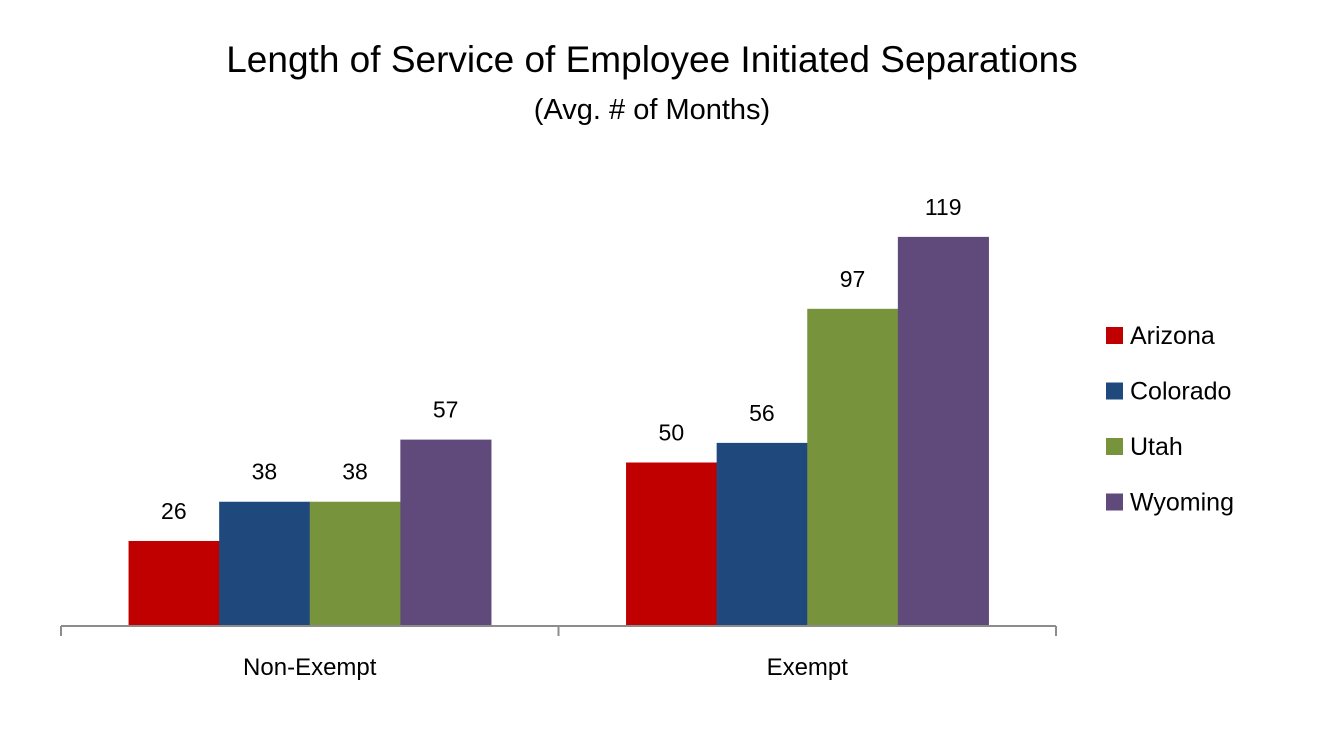 This screenshot has width=1344, height=731. What do you see at coordinates (853, 279) in the screenshot?
I see `data-label: 97` at bounding box center [853, 279].